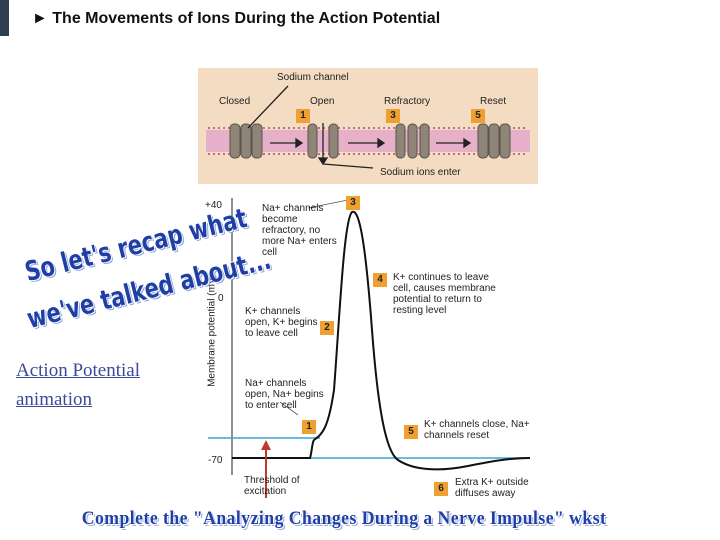  What do you see at coordinates (380, 280) in the screenshot?
I see `step-badge: 4` at bounding box center [380, 280].